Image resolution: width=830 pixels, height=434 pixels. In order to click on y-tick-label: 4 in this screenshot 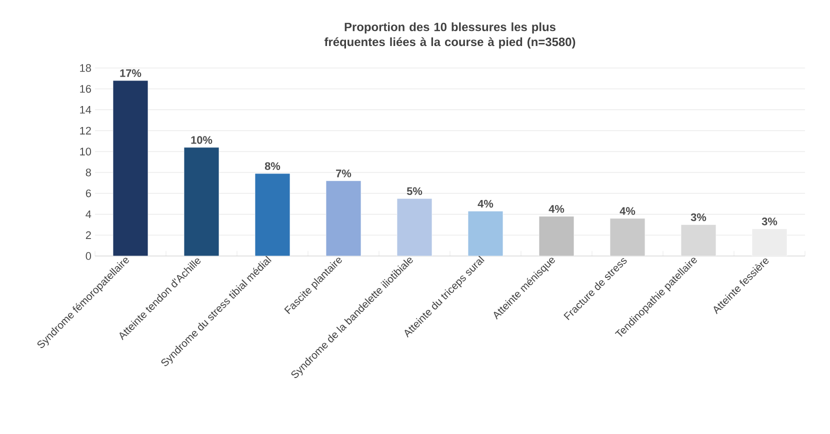, I will do `click(89, 214)`.